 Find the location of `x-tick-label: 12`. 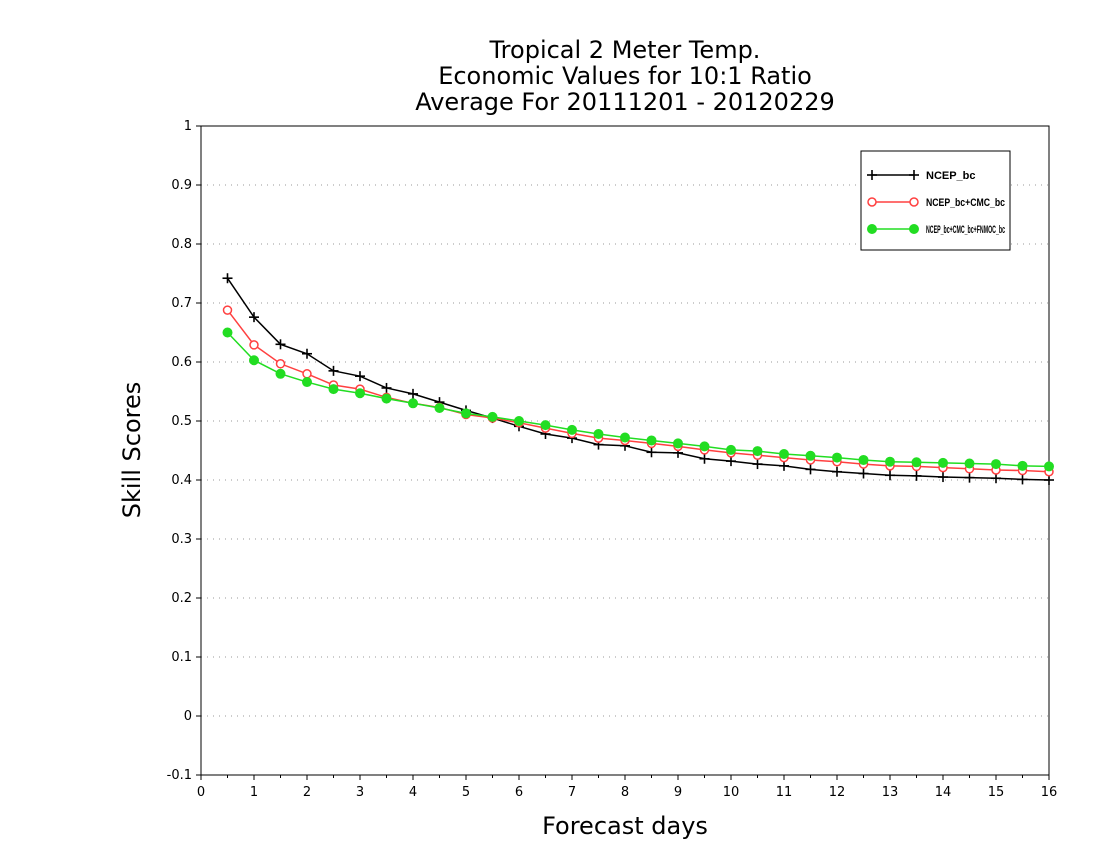

x-tick-label: 12 is located at coordinates (837, 792).